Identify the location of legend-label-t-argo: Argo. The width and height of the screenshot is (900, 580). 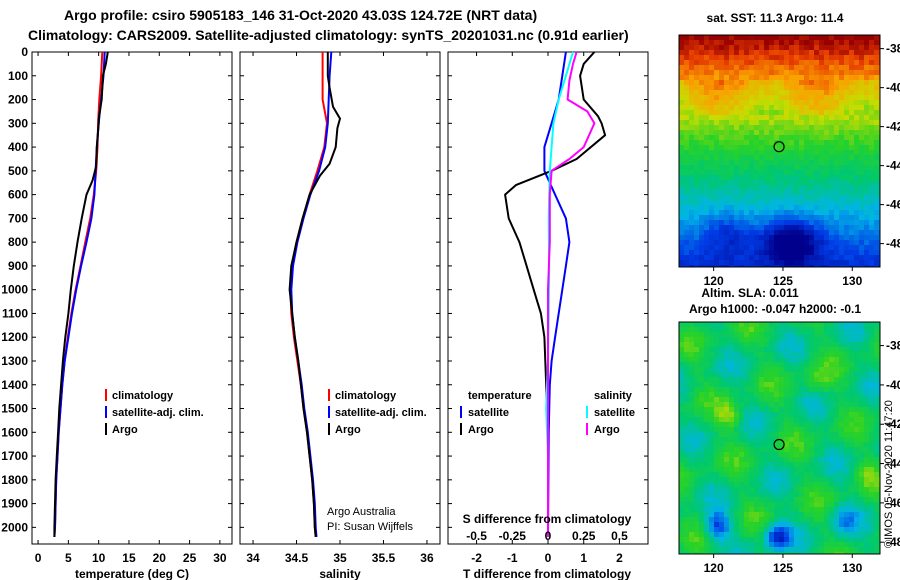
(481, 430).